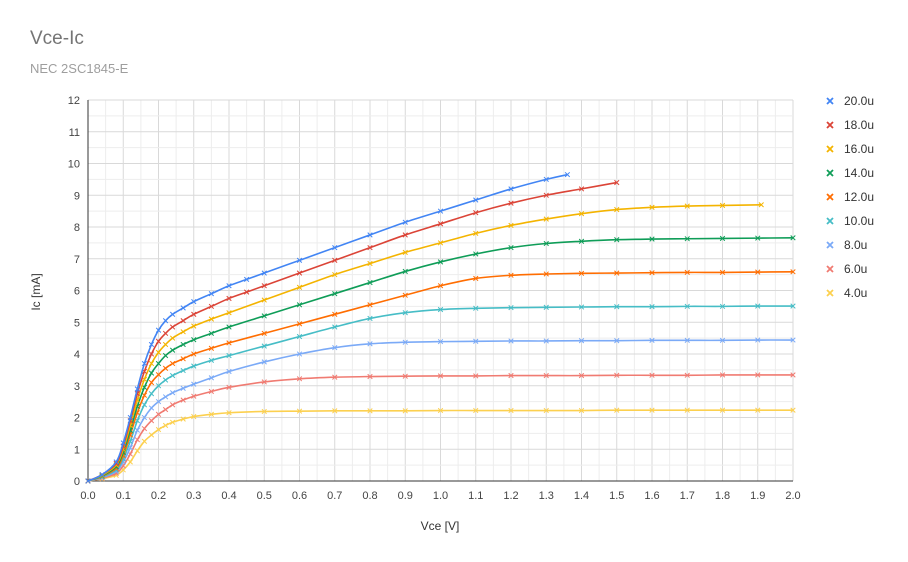 The height and width of the screenshot is (562, 908). What do you see at coordinates (77, 387) in the screenshot?
I see `y-tick-label: 3` at bounding box center [77, 387].